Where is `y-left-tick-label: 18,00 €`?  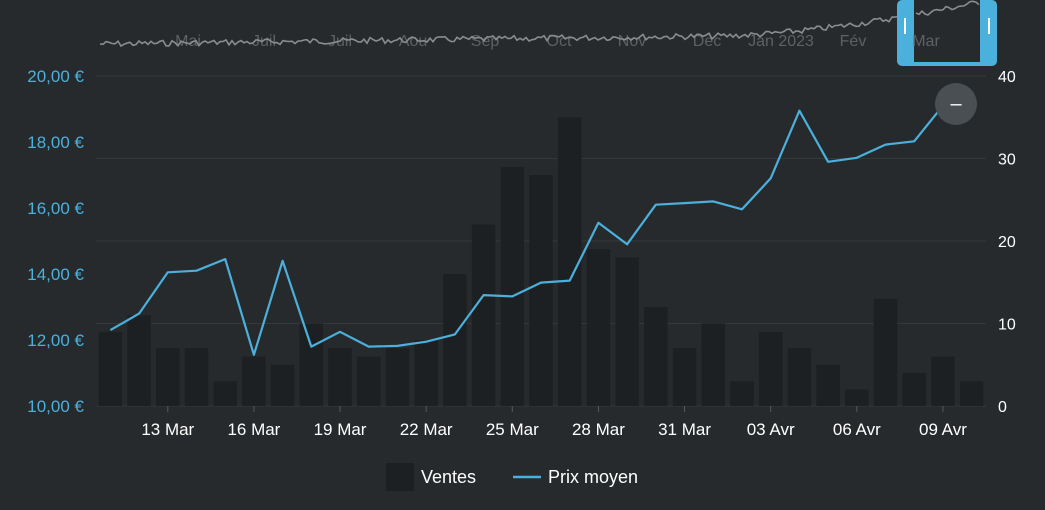
y-left-tick-label: 18,00 € is located at coordinates (55, 142).